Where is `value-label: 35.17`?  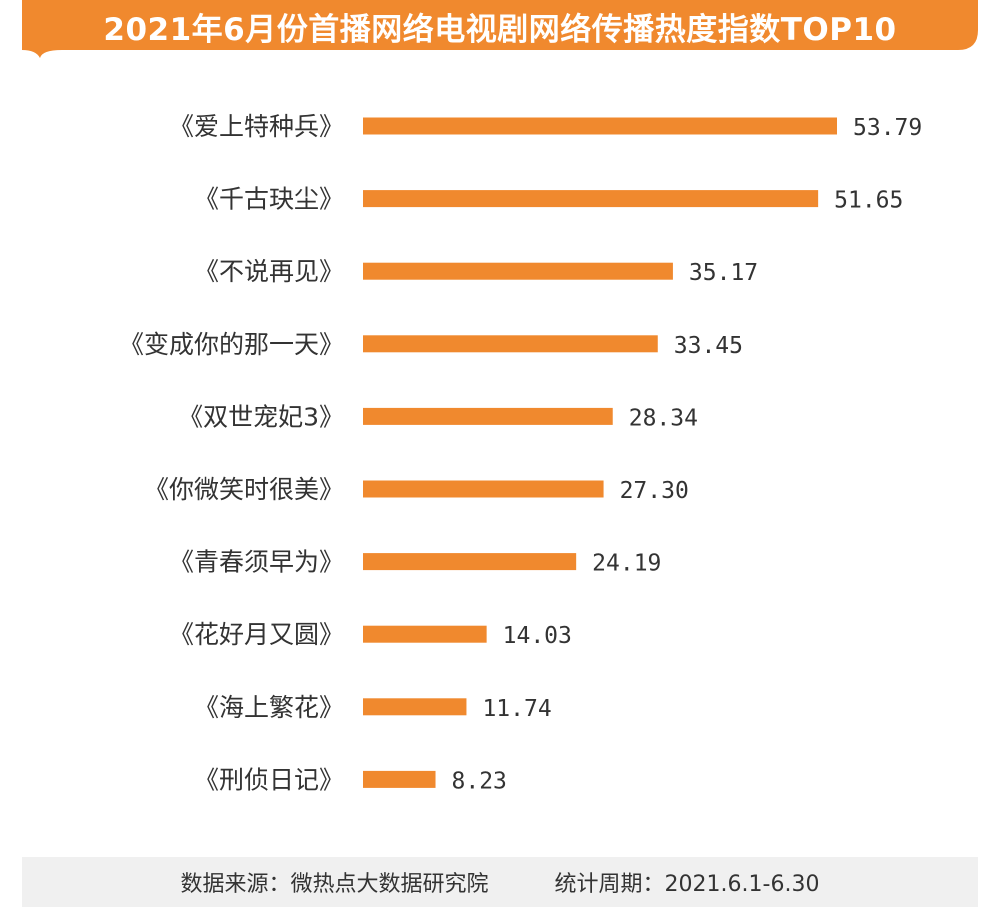 value-label: 35.17 is located at coordinates (723, 273).